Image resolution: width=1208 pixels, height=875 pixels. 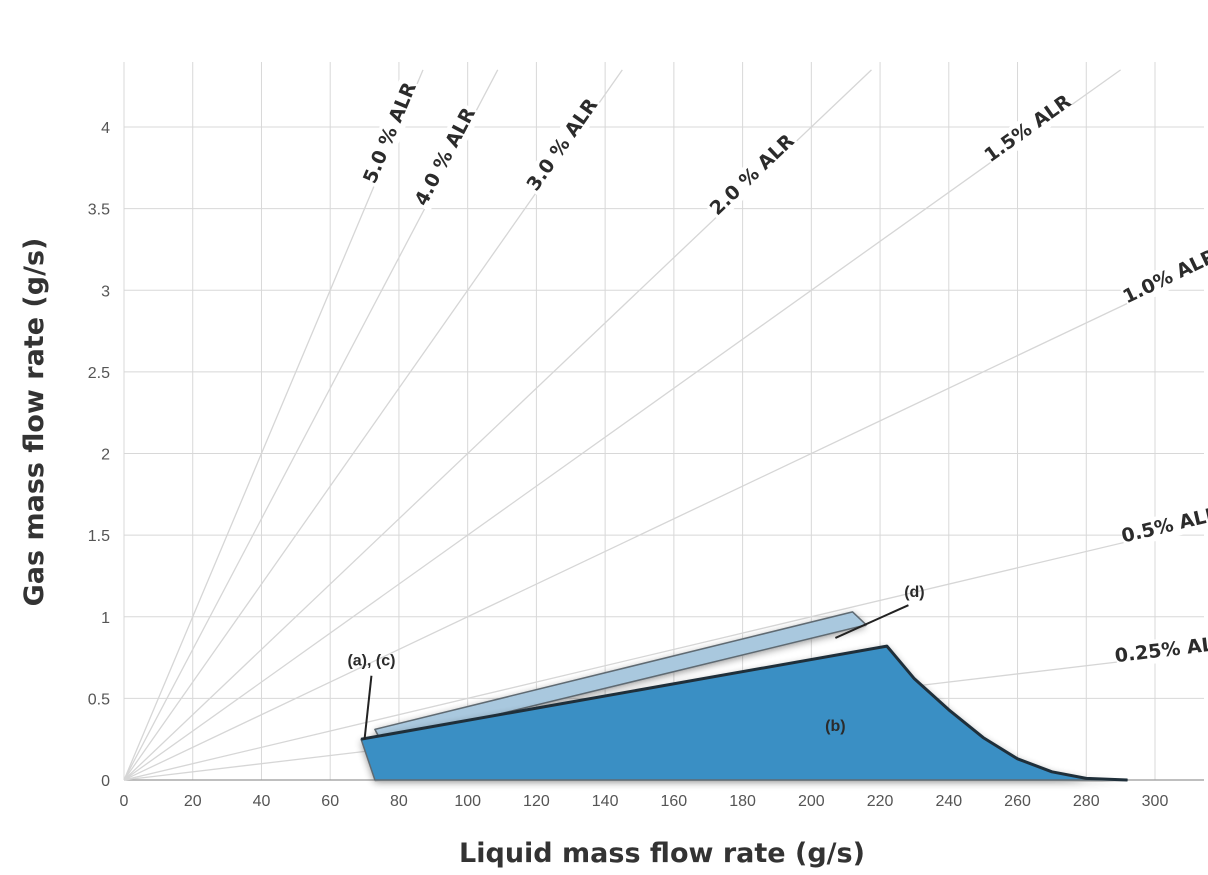 I want to click on alr-label-group: 5.0 % ALR, so click(x=390, y=132).